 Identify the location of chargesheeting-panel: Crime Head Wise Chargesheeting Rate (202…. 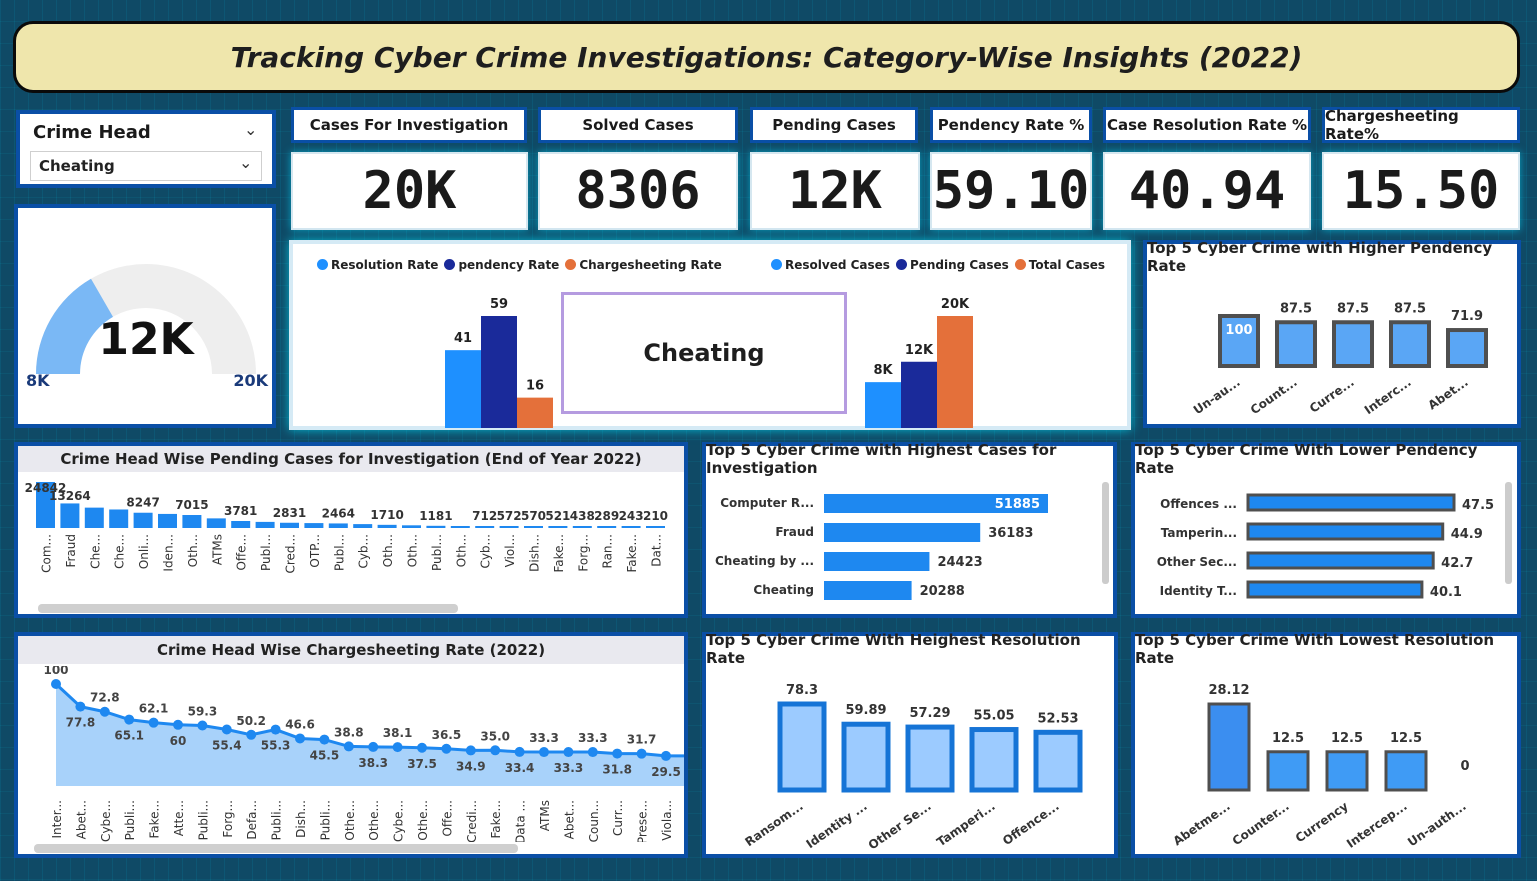
(351, 745).